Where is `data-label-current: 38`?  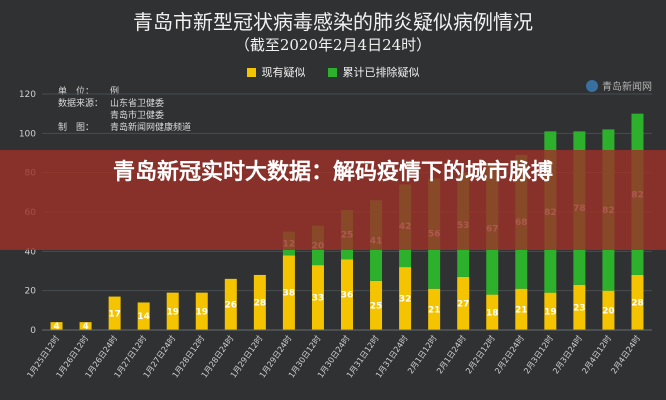 data-label-current: 38 is located at coordinates (289, 294).